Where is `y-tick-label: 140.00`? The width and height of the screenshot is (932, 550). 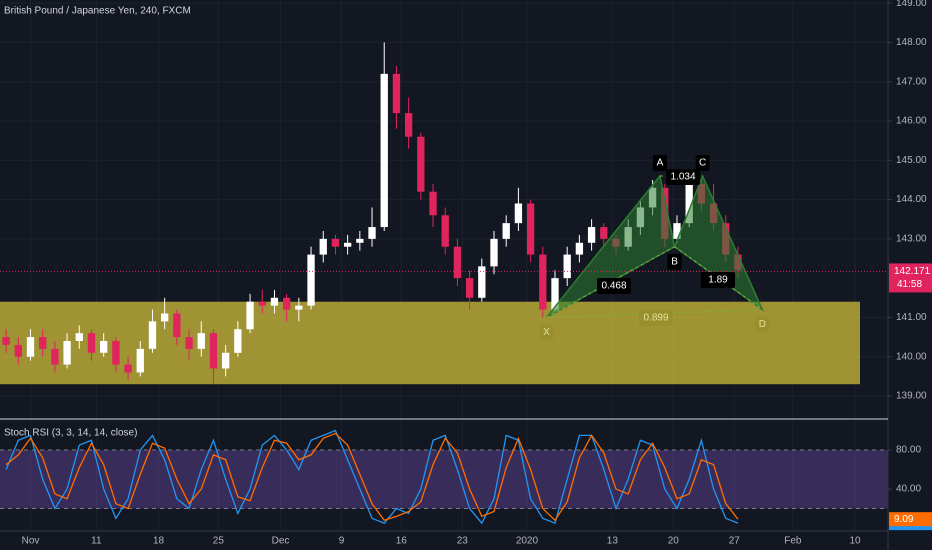 y-tick-label: 140.00 is located at coordinates (911, 356).